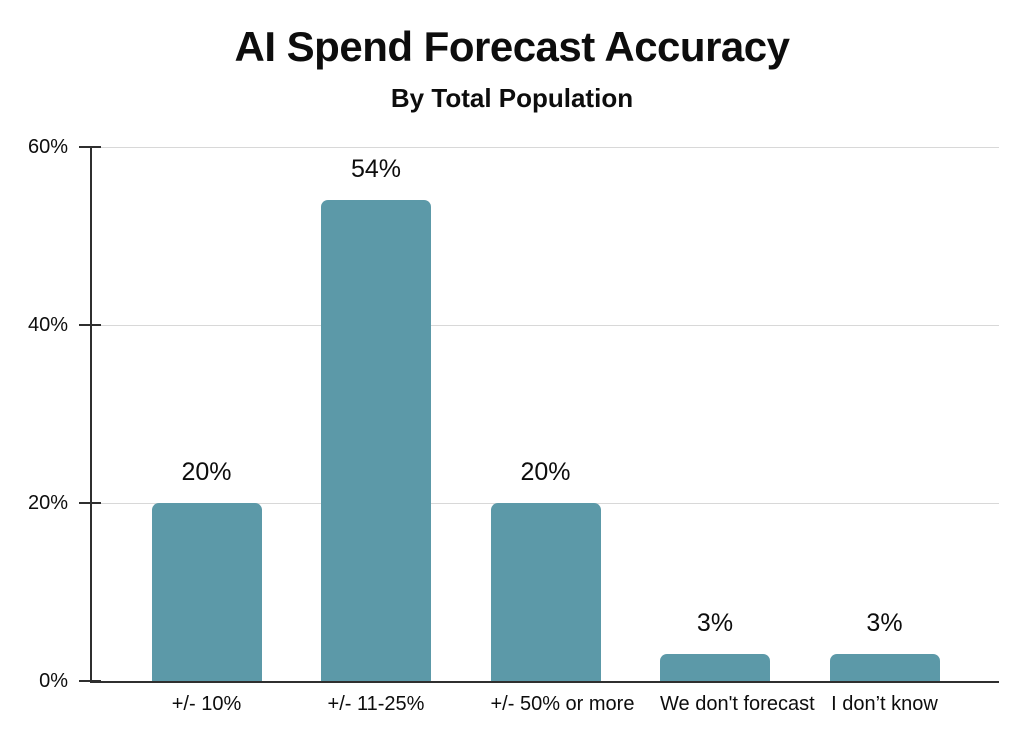 The width and height of the screenshot is (1024, 755). I want to click on bar-column: 54%, so click(376, 414).